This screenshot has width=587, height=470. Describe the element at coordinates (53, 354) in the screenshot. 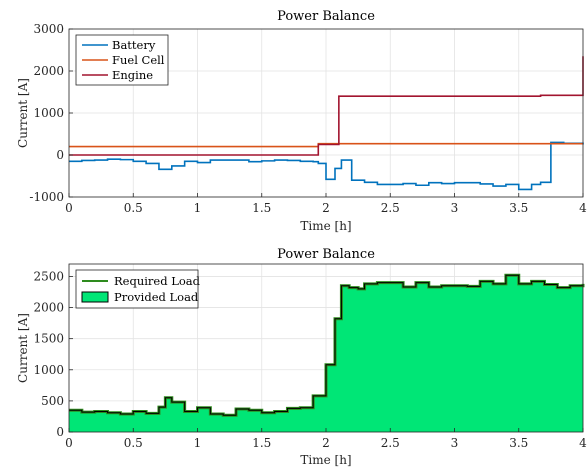

I see `y-axis: 0 500 1000 1500 2000 2500` at that location.